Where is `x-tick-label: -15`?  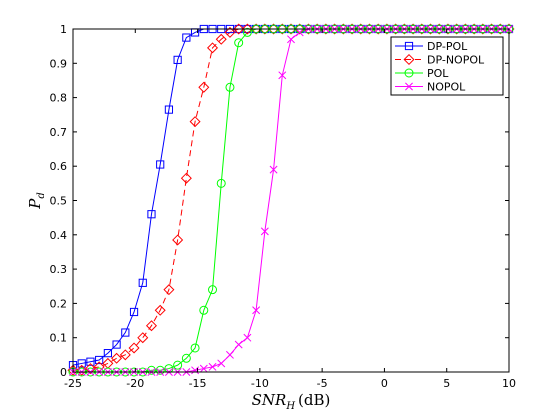 x-tick-label: -15 is located at coordinates (198, 383).